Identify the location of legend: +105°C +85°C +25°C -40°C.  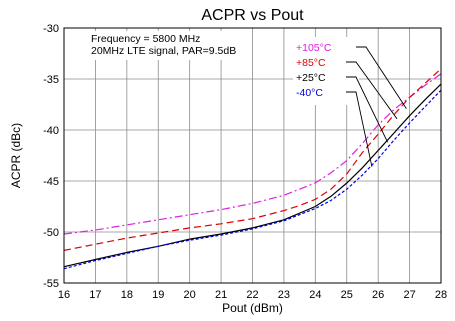
(350, 102).